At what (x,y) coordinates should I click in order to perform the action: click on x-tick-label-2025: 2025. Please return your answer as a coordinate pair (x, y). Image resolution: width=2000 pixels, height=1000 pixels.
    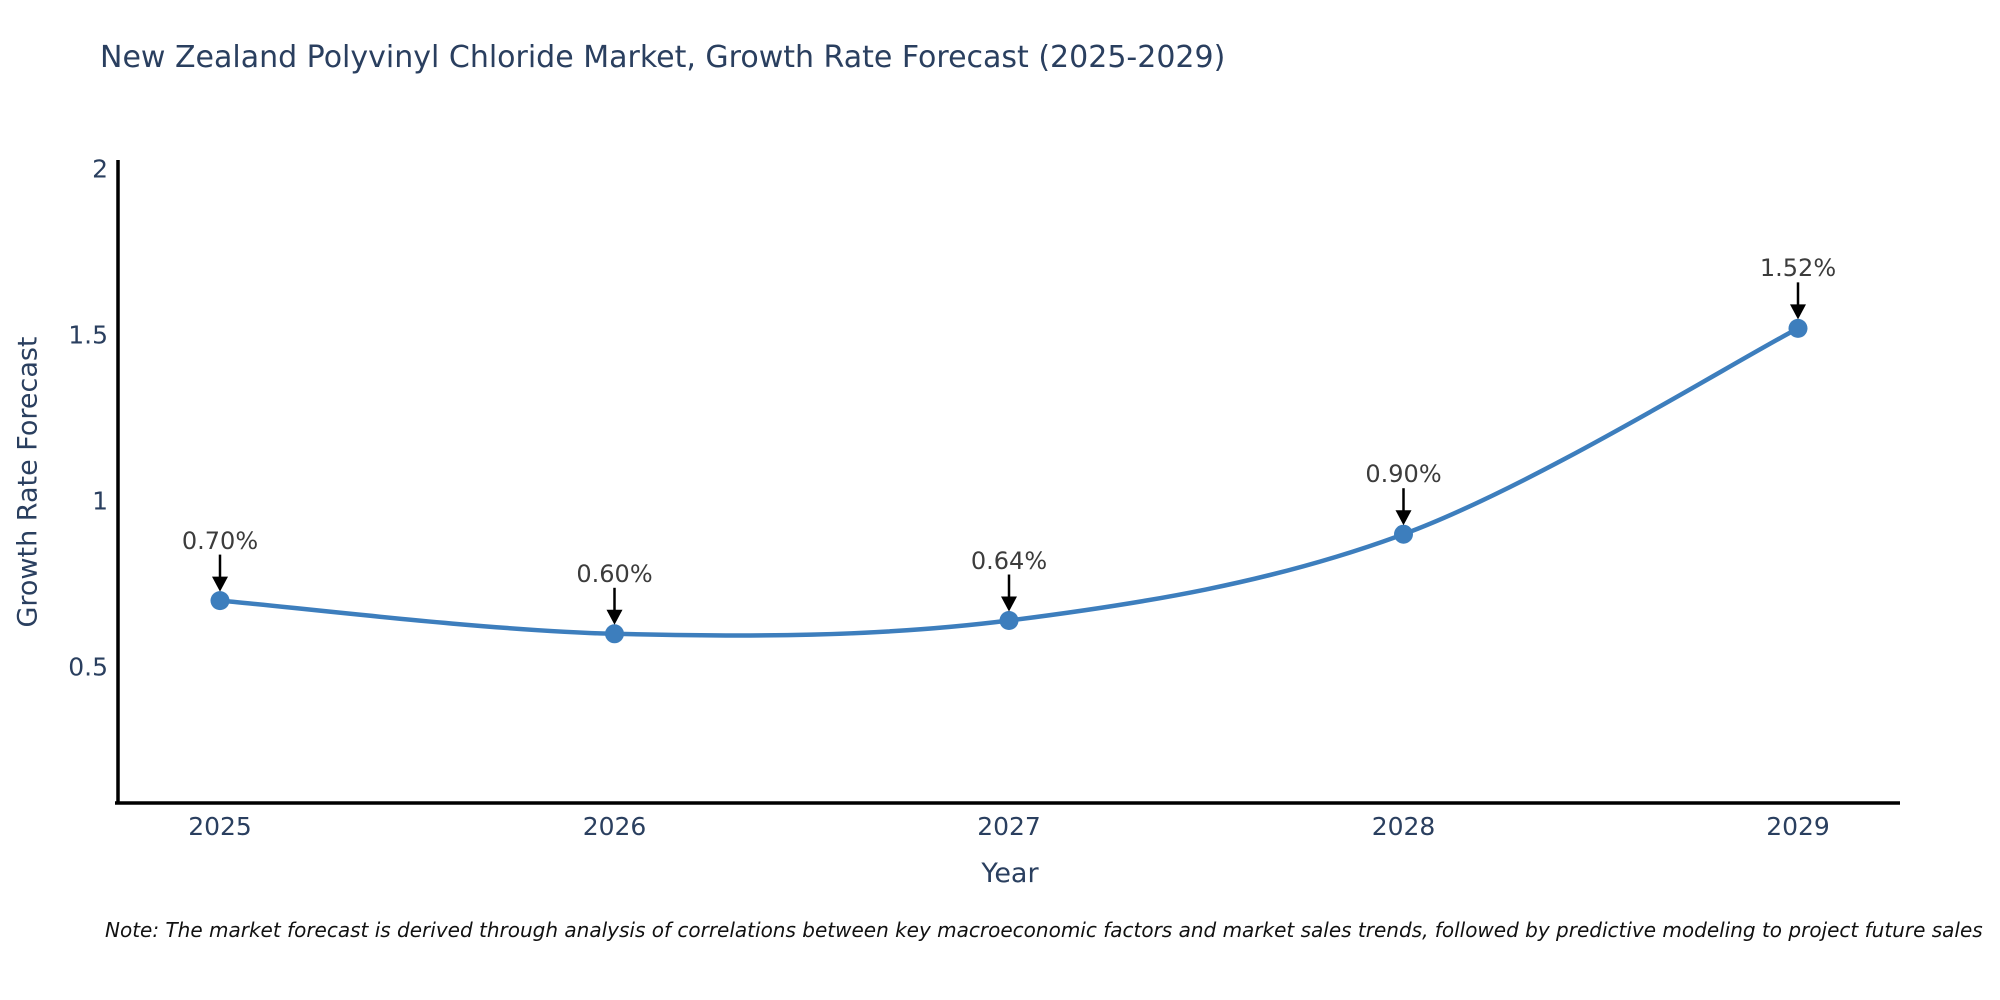
    Looking at the image, I should click on (220, 826).